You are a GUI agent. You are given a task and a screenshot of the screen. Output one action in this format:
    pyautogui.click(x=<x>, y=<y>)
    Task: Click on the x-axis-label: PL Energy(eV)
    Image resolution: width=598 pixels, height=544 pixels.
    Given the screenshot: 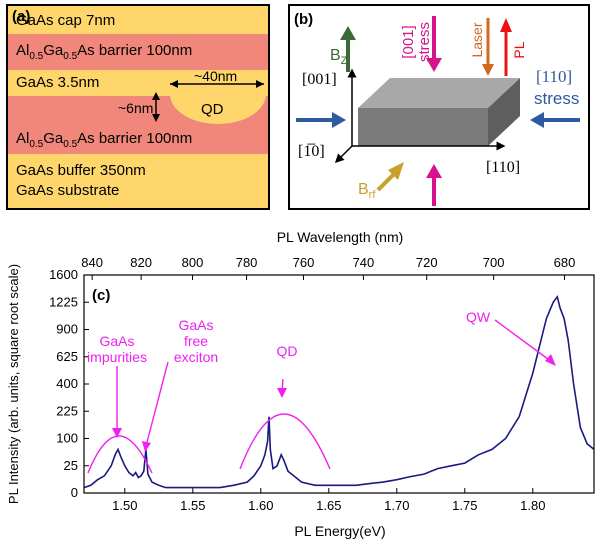 What is the action you would take?
    pyautogui.click(x=339, y=531)
    